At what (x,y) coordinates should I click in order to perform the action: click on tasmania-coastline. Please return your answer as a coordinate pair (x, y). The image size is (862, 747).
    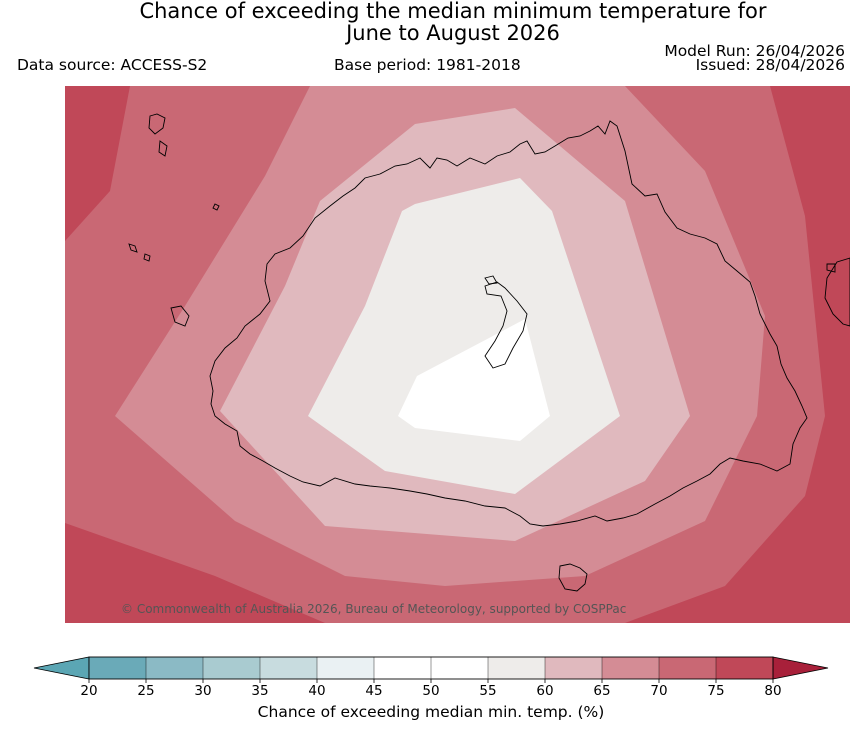
    Looking at the image, I should click on (573, 577).